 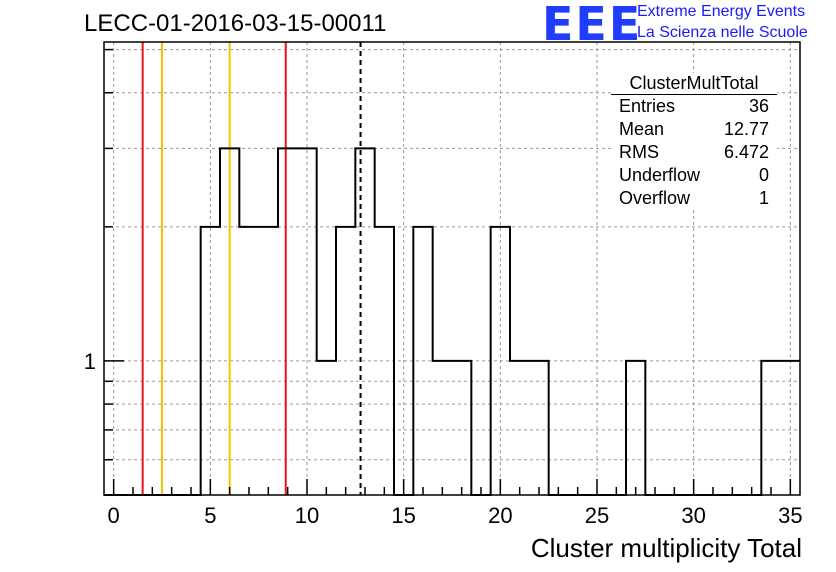 I want to click on x-tick-label: 30, so click(x=693, y=515).